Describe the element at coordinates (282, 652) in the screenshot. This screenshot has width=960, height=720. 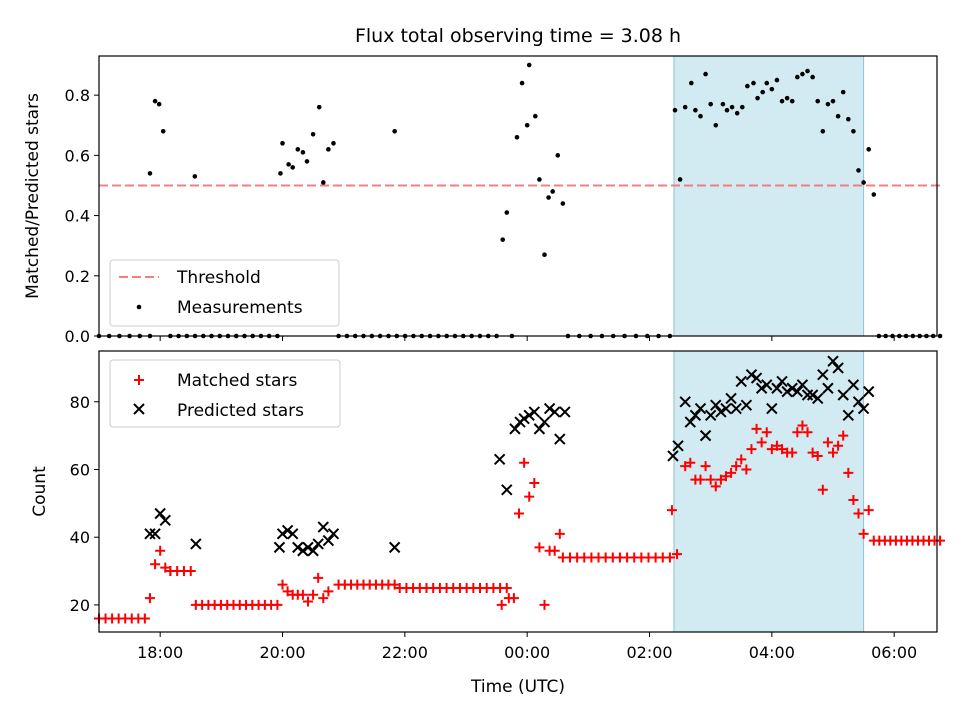
I see `x-tick-label: 20:00` at that location.